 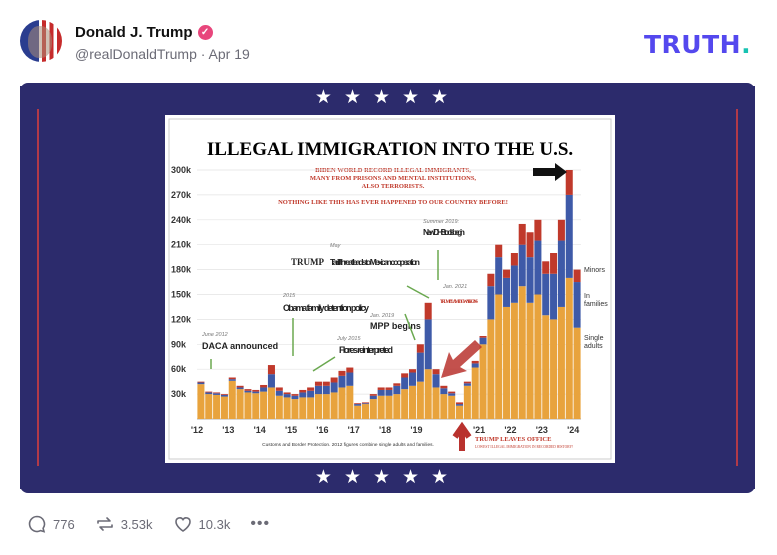 I want to click on legend-single-adults: Single adults, so click(x=594, y=342).